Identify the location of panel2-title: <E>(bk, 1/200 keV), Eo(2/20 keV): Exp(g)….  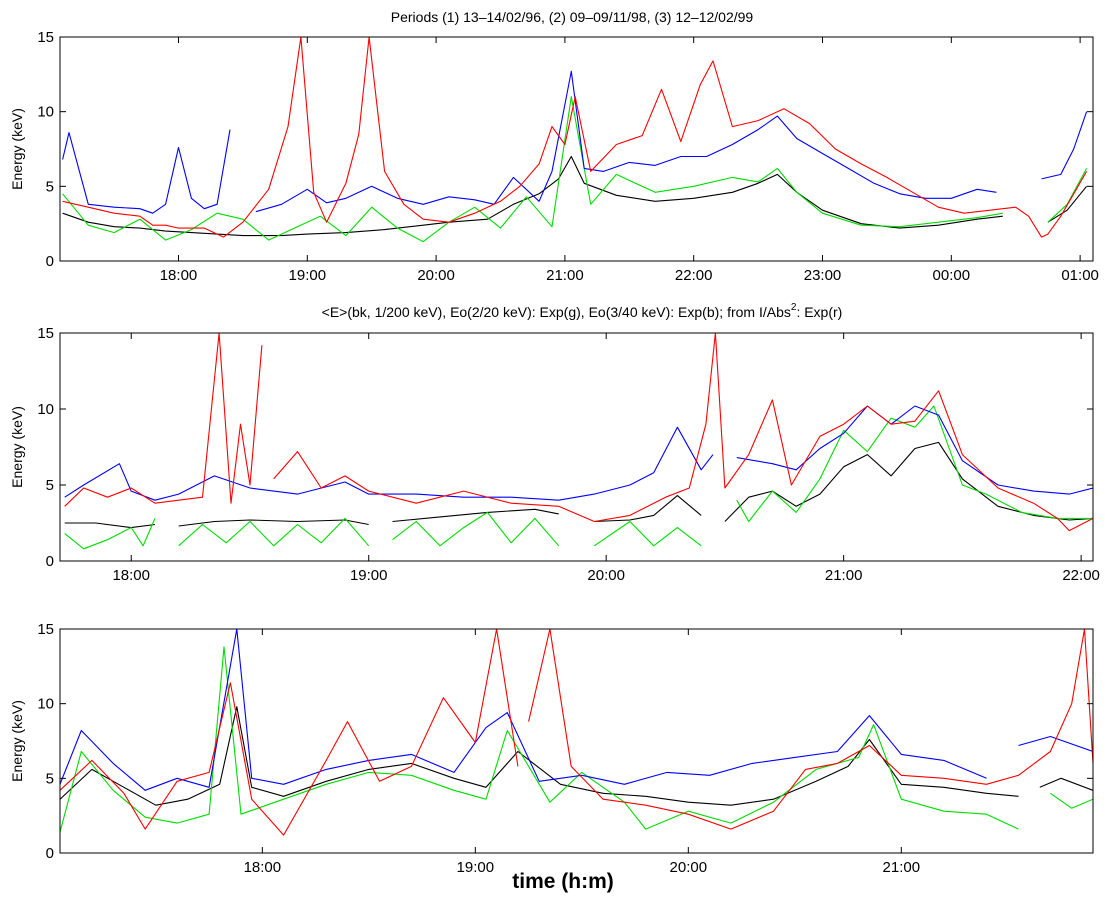
(582, 311).